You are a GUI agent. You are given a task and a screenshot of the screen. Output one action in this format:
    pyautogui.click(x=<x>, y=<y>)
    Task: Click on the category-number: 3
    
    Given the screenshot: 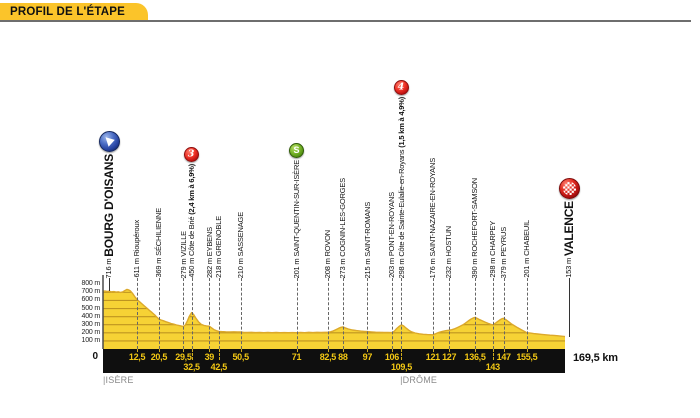 What is the action you would take?
    pyautogui.click(x=191, y=154)
    